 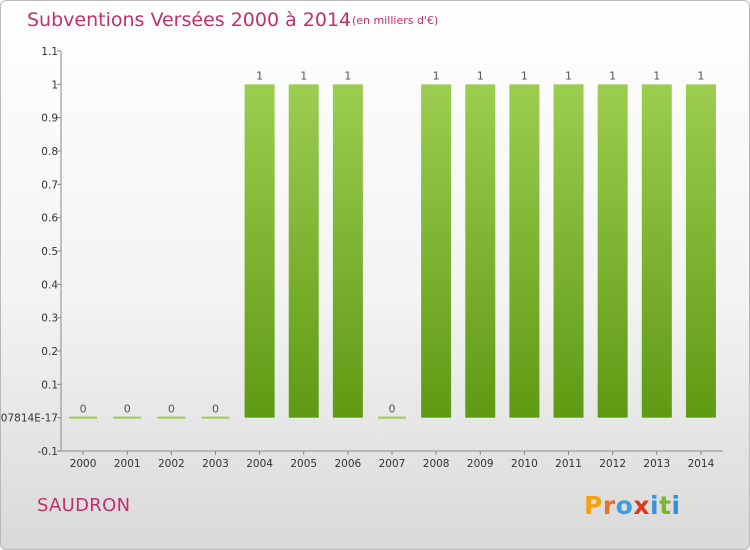 I want to click on x-tick-label-2010: 2010, so click(x=524, y=464).